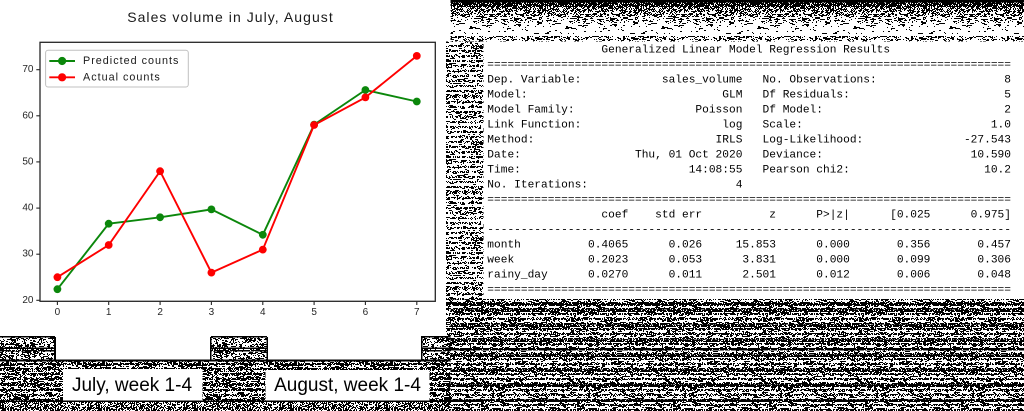 The width and height of the screenshot is (1024, 411). What do you see at coordinates (366, 312) in the screenshot?
I see `svg-text: 6` at bounding box center [366, 312].